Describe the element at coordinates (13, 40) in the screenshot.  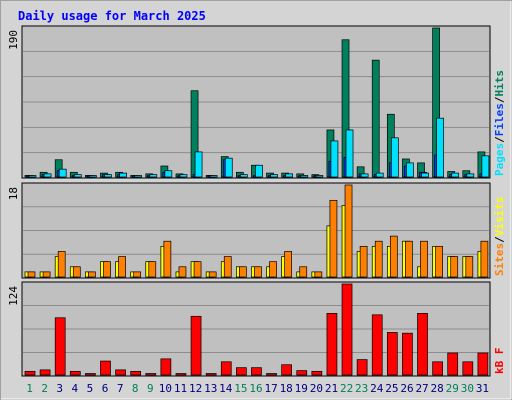
I see `y-max-label: 190` at that location.